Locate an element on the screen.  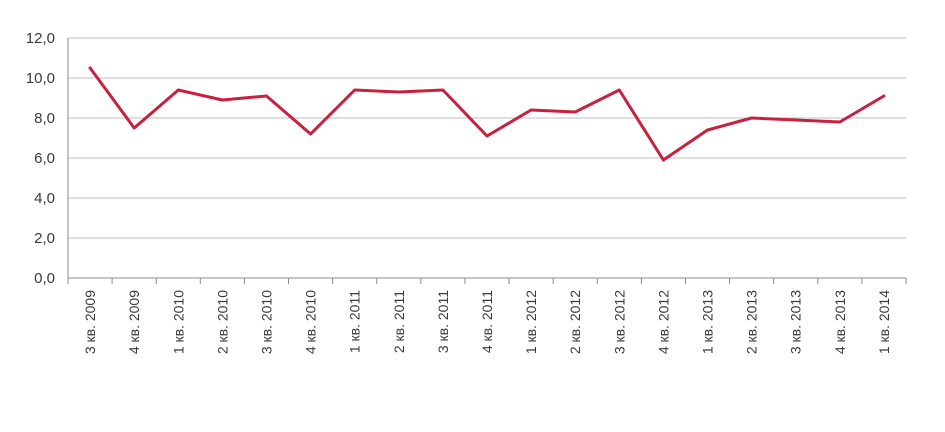
y-tick-label: 8,0 is located at coordinates (44, 118).